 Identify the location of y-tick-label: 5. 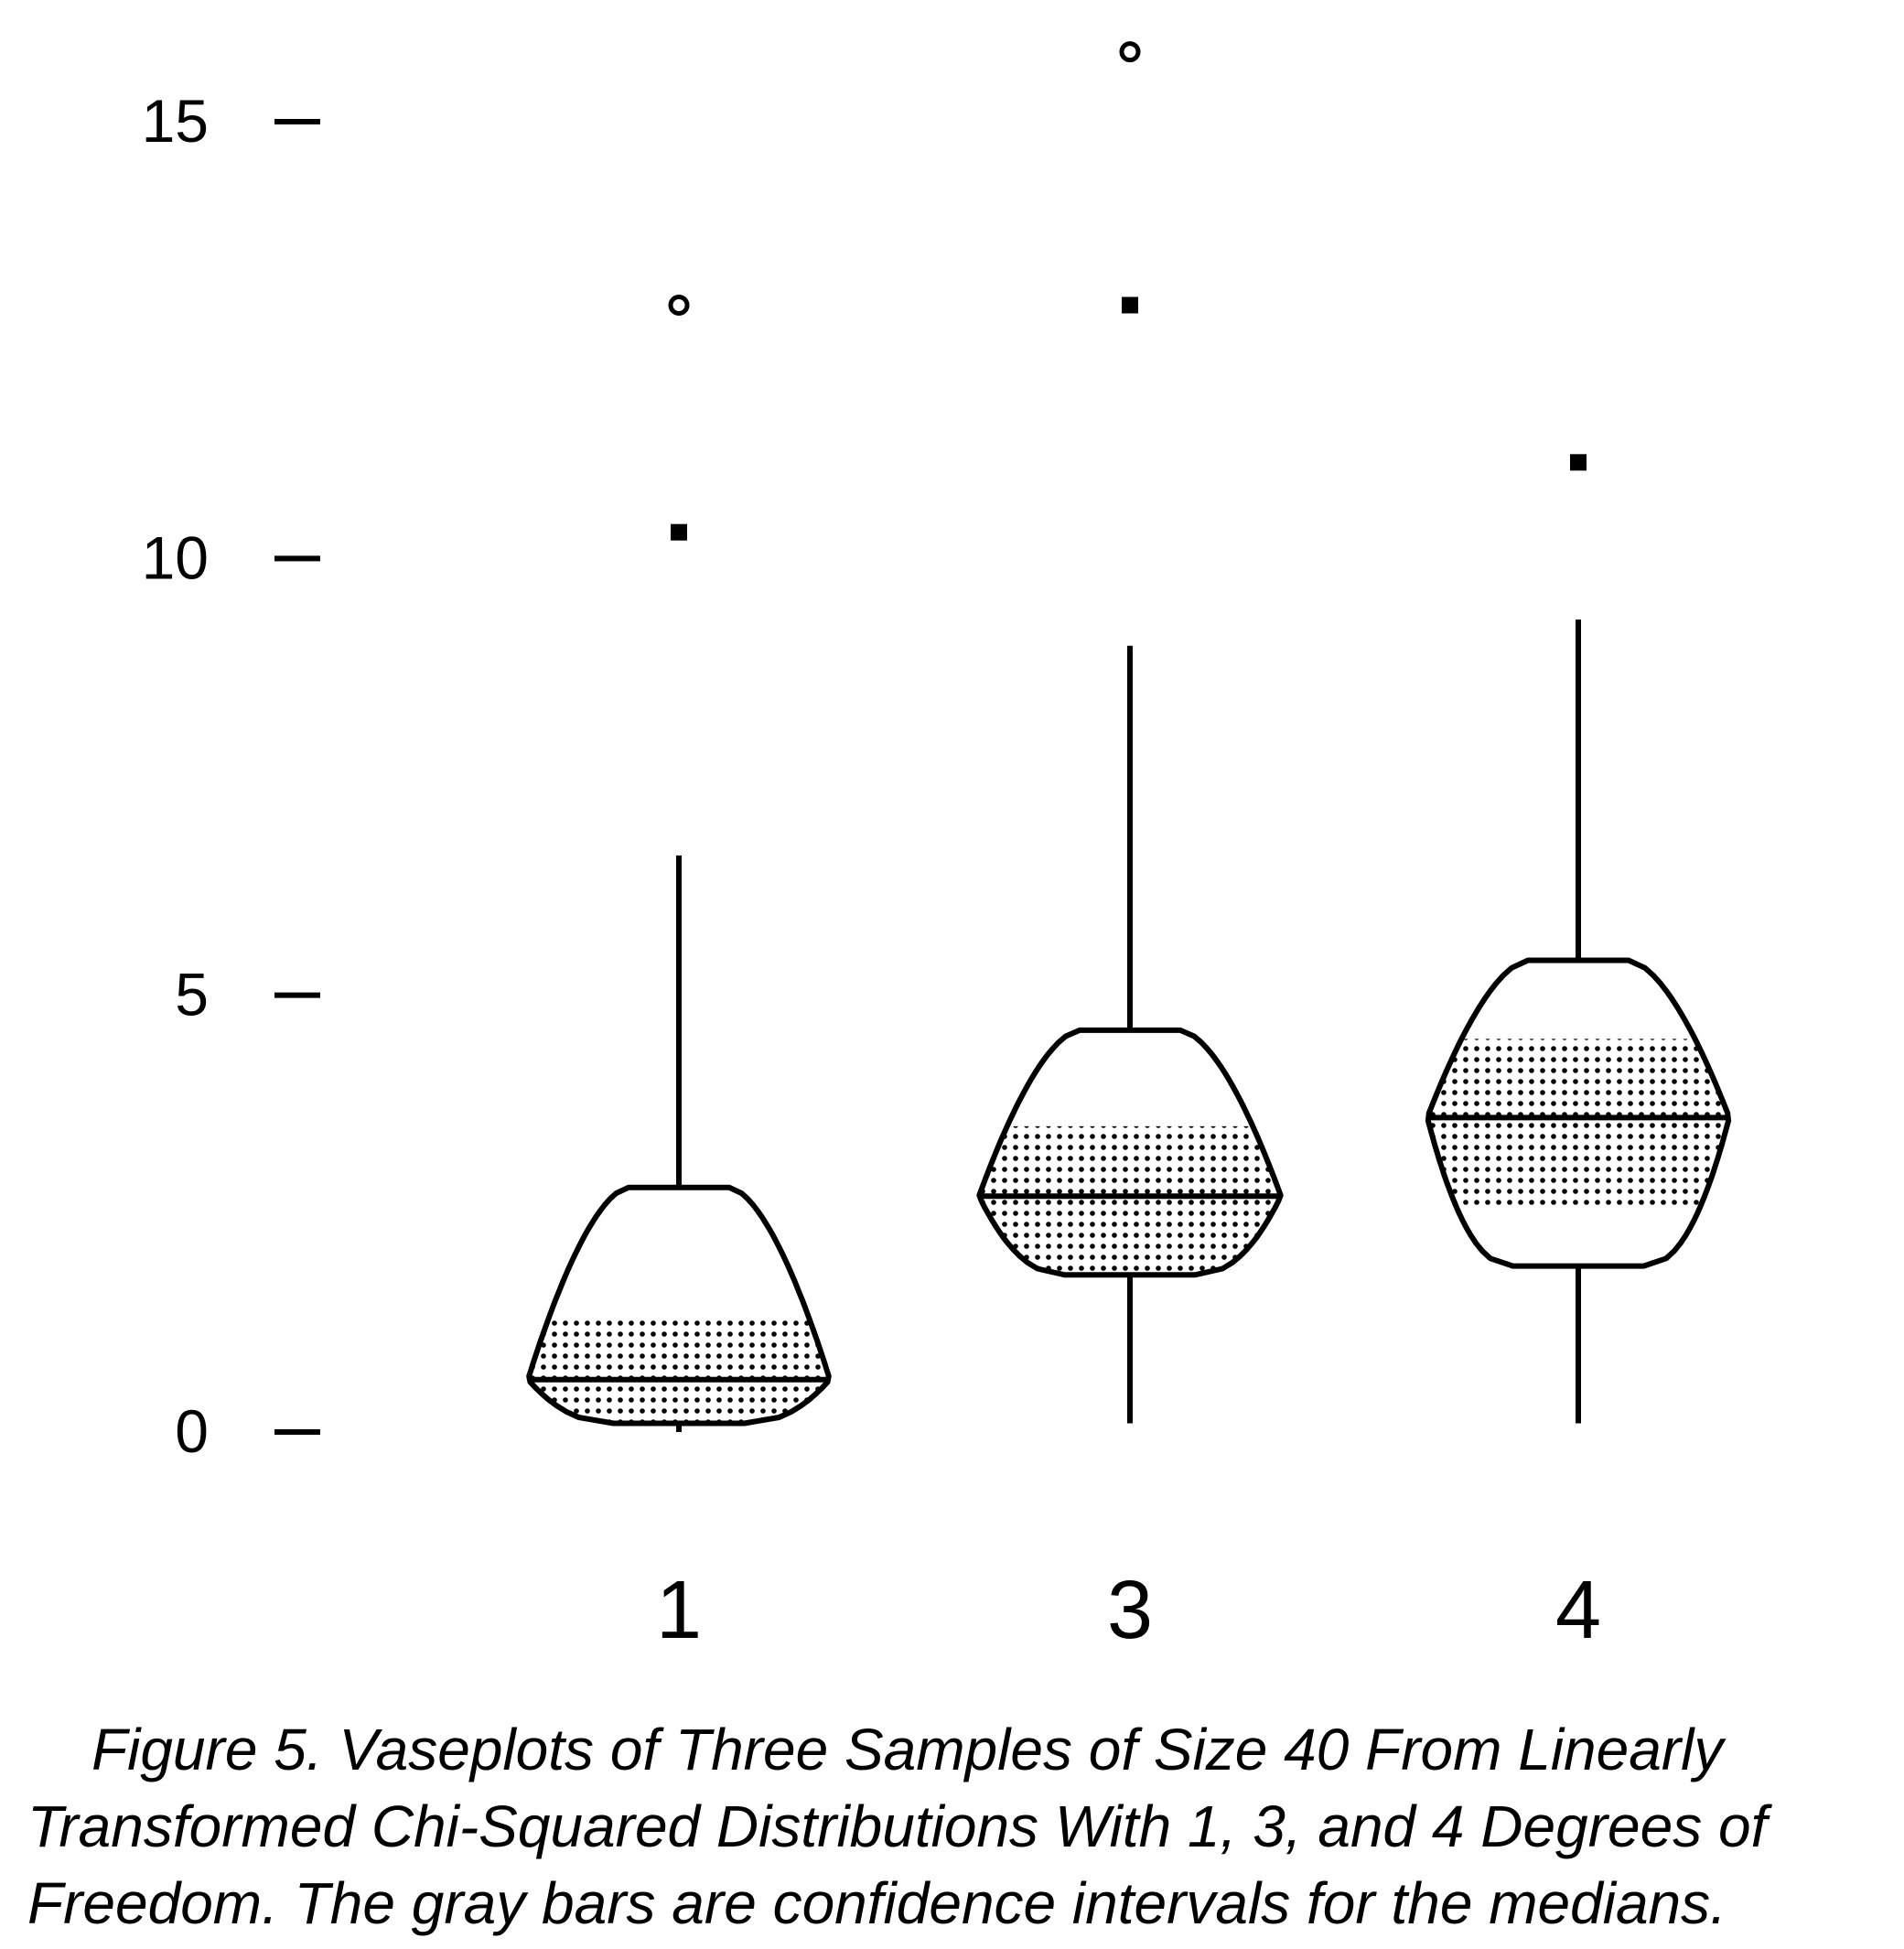
(192, 994).